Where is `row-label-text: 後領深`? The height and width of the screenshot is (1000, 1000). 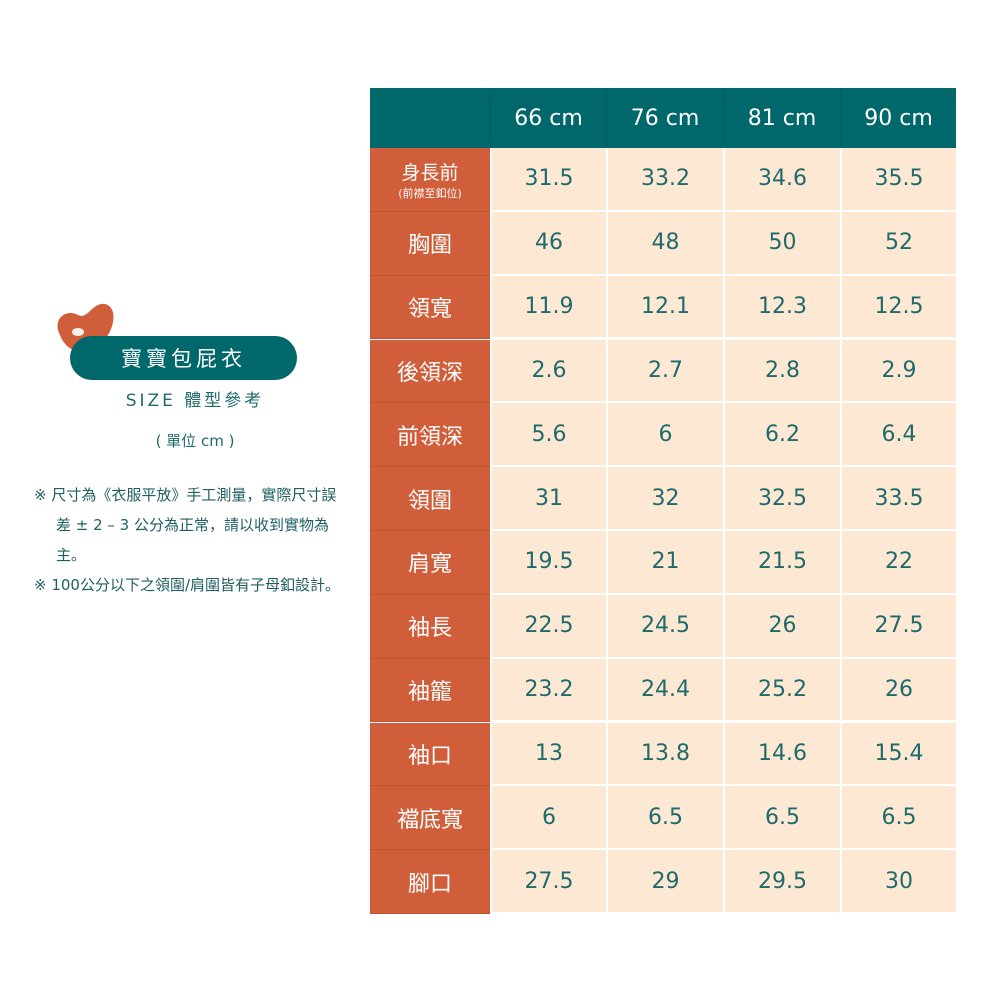
row-label-text: 後領深 is located at coordinates (429, 373).